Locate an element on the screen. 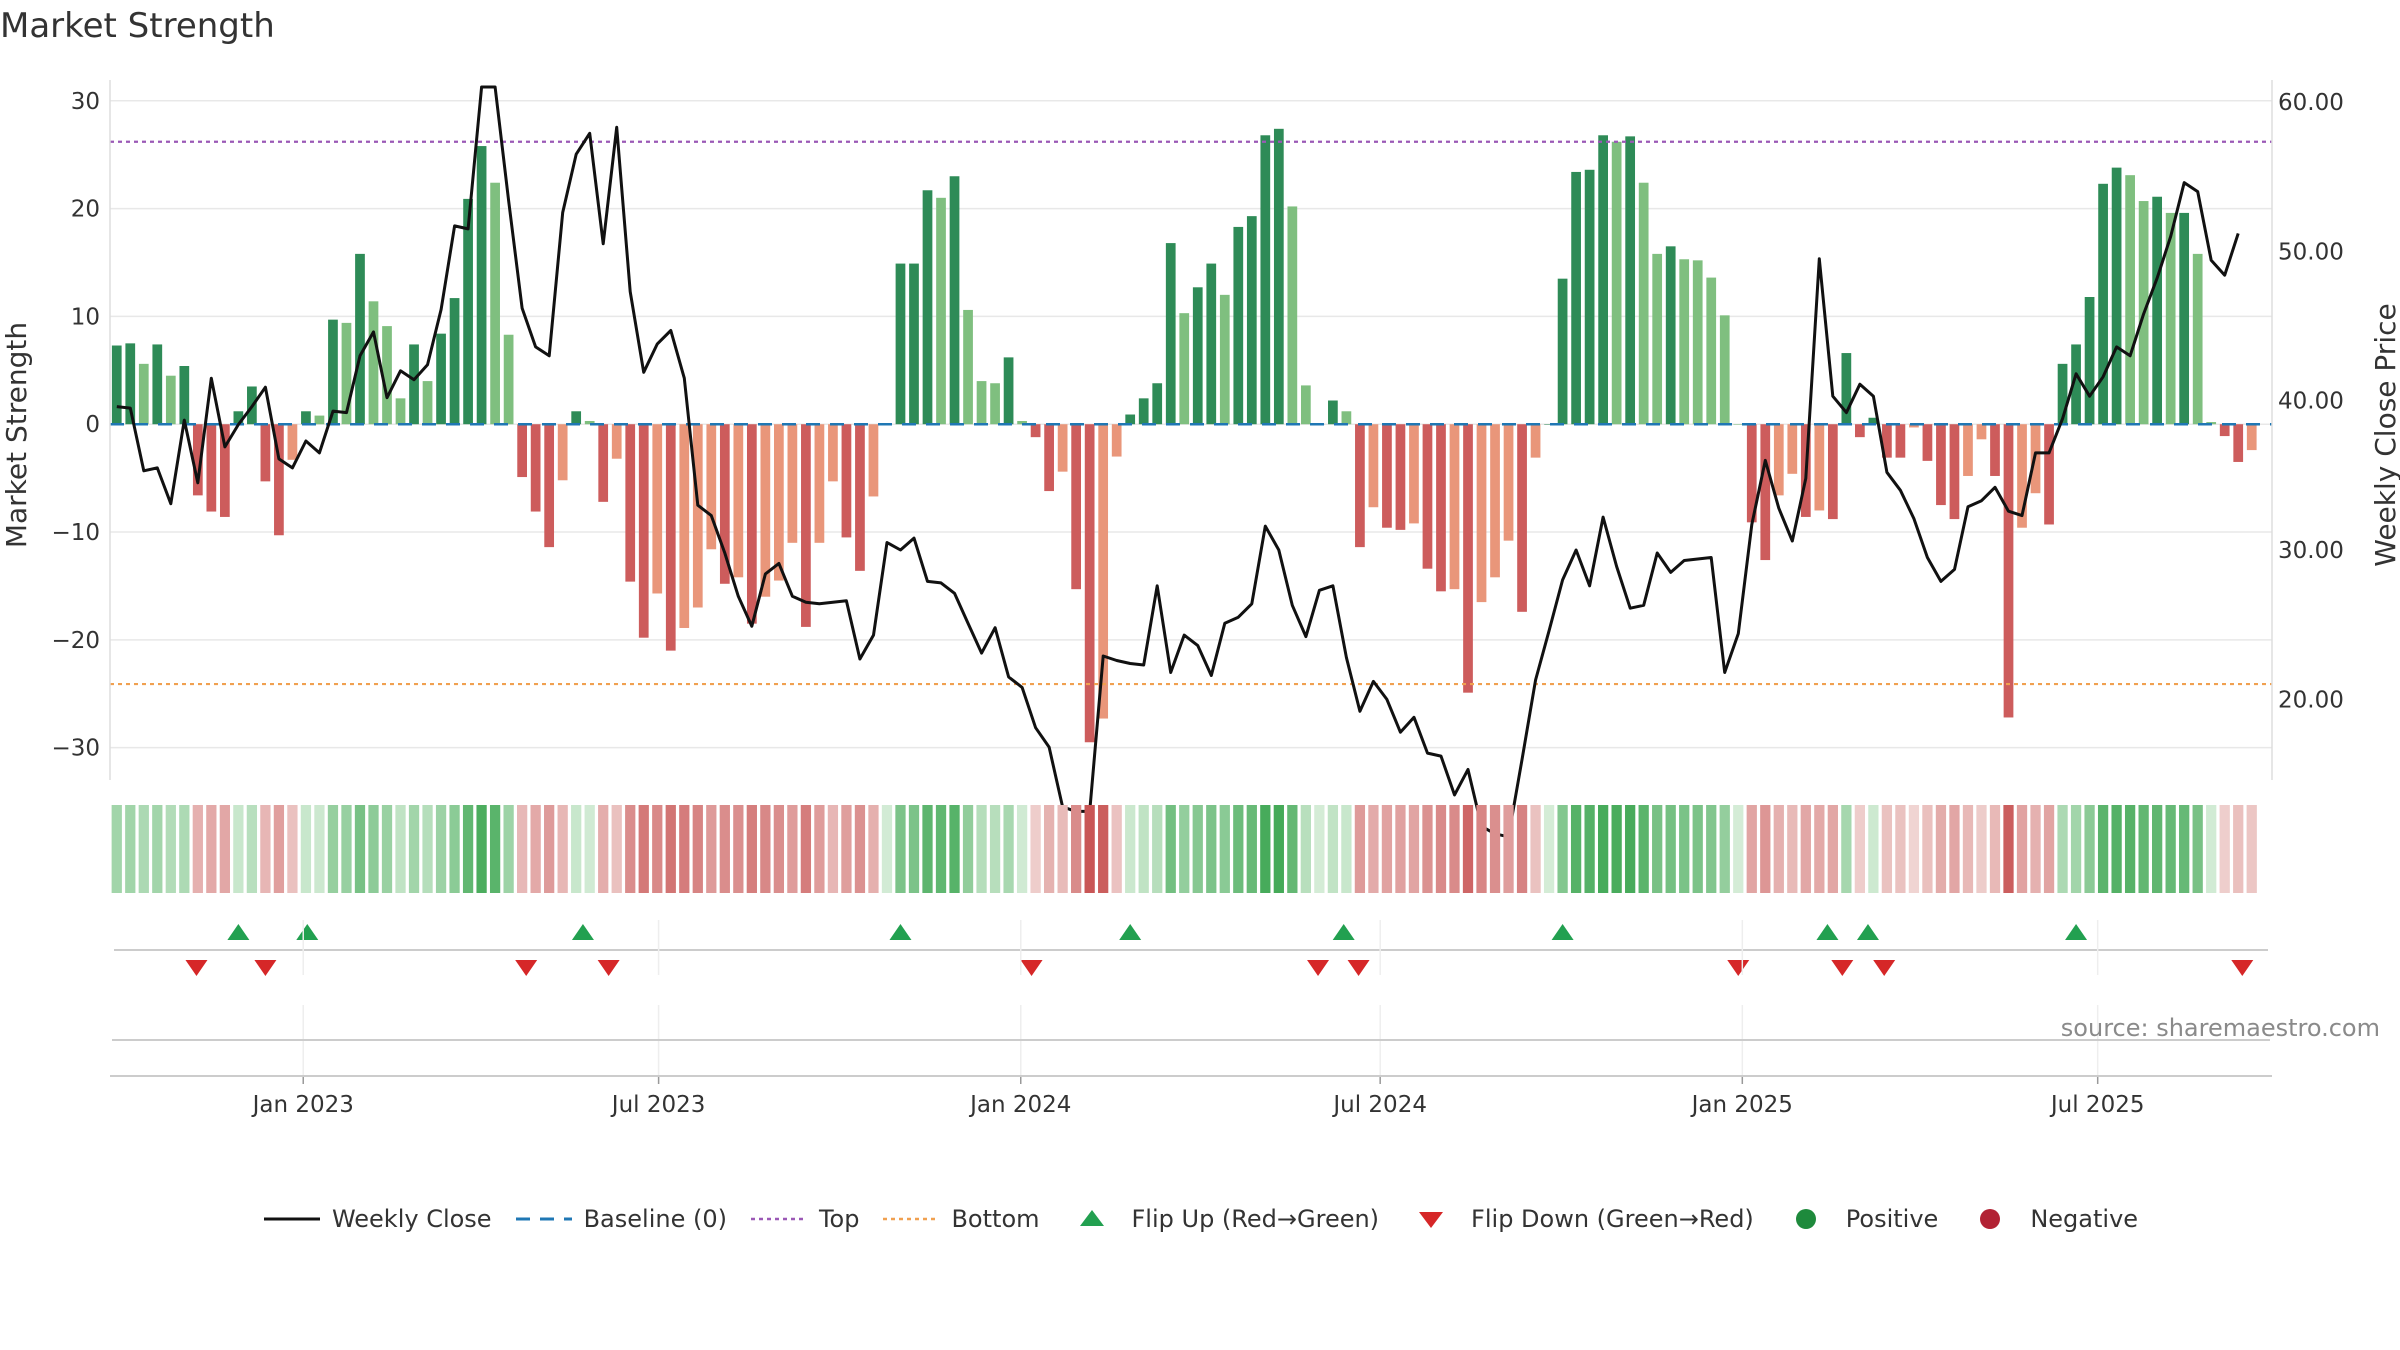  legend-item-baseline: Baseline (0) is located at coordinates (620, 1219).